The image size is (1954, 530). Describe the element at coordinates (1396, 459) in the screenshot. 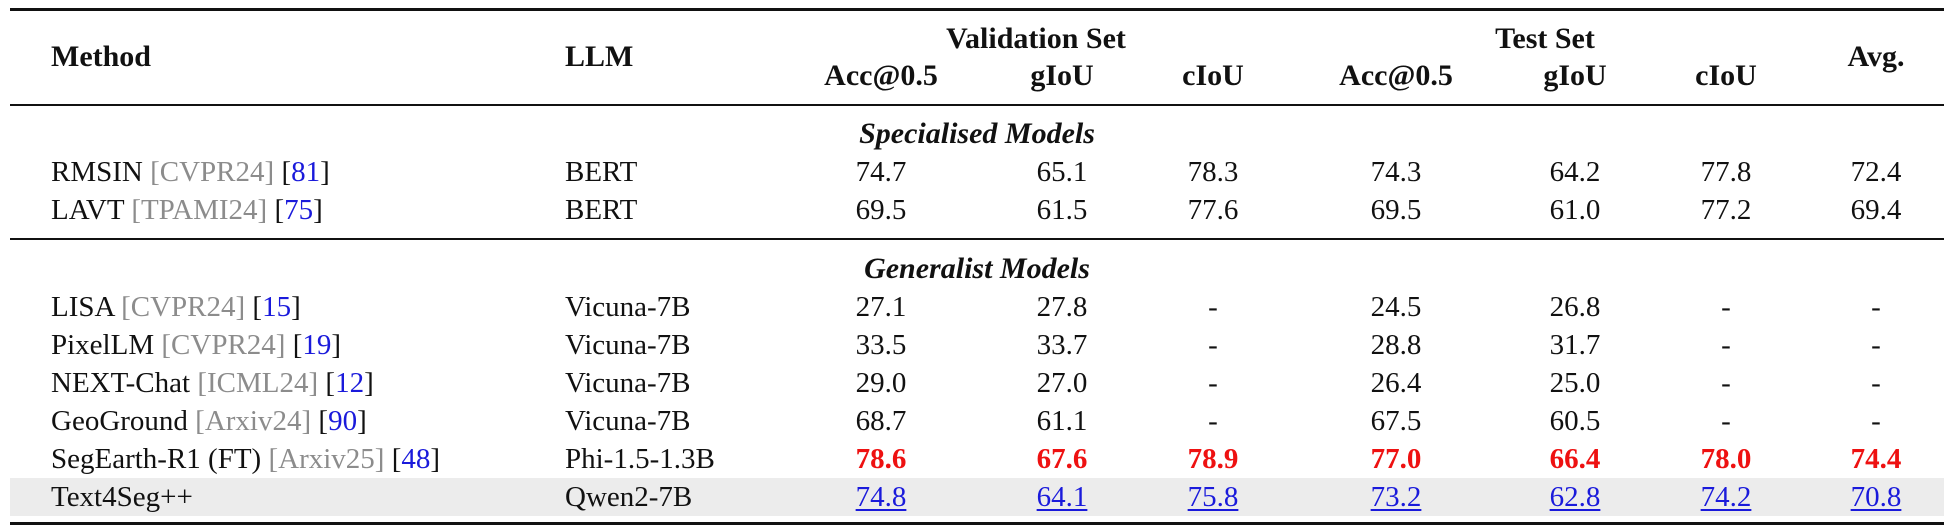

I see `value-cell: 77.0` at that location.